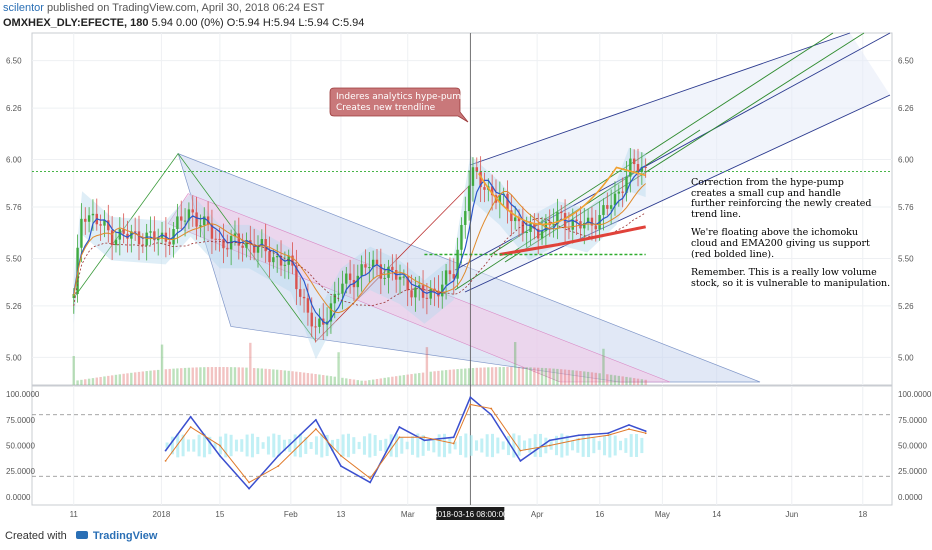  I want to click on pitchfork-line, so click(577, 210).